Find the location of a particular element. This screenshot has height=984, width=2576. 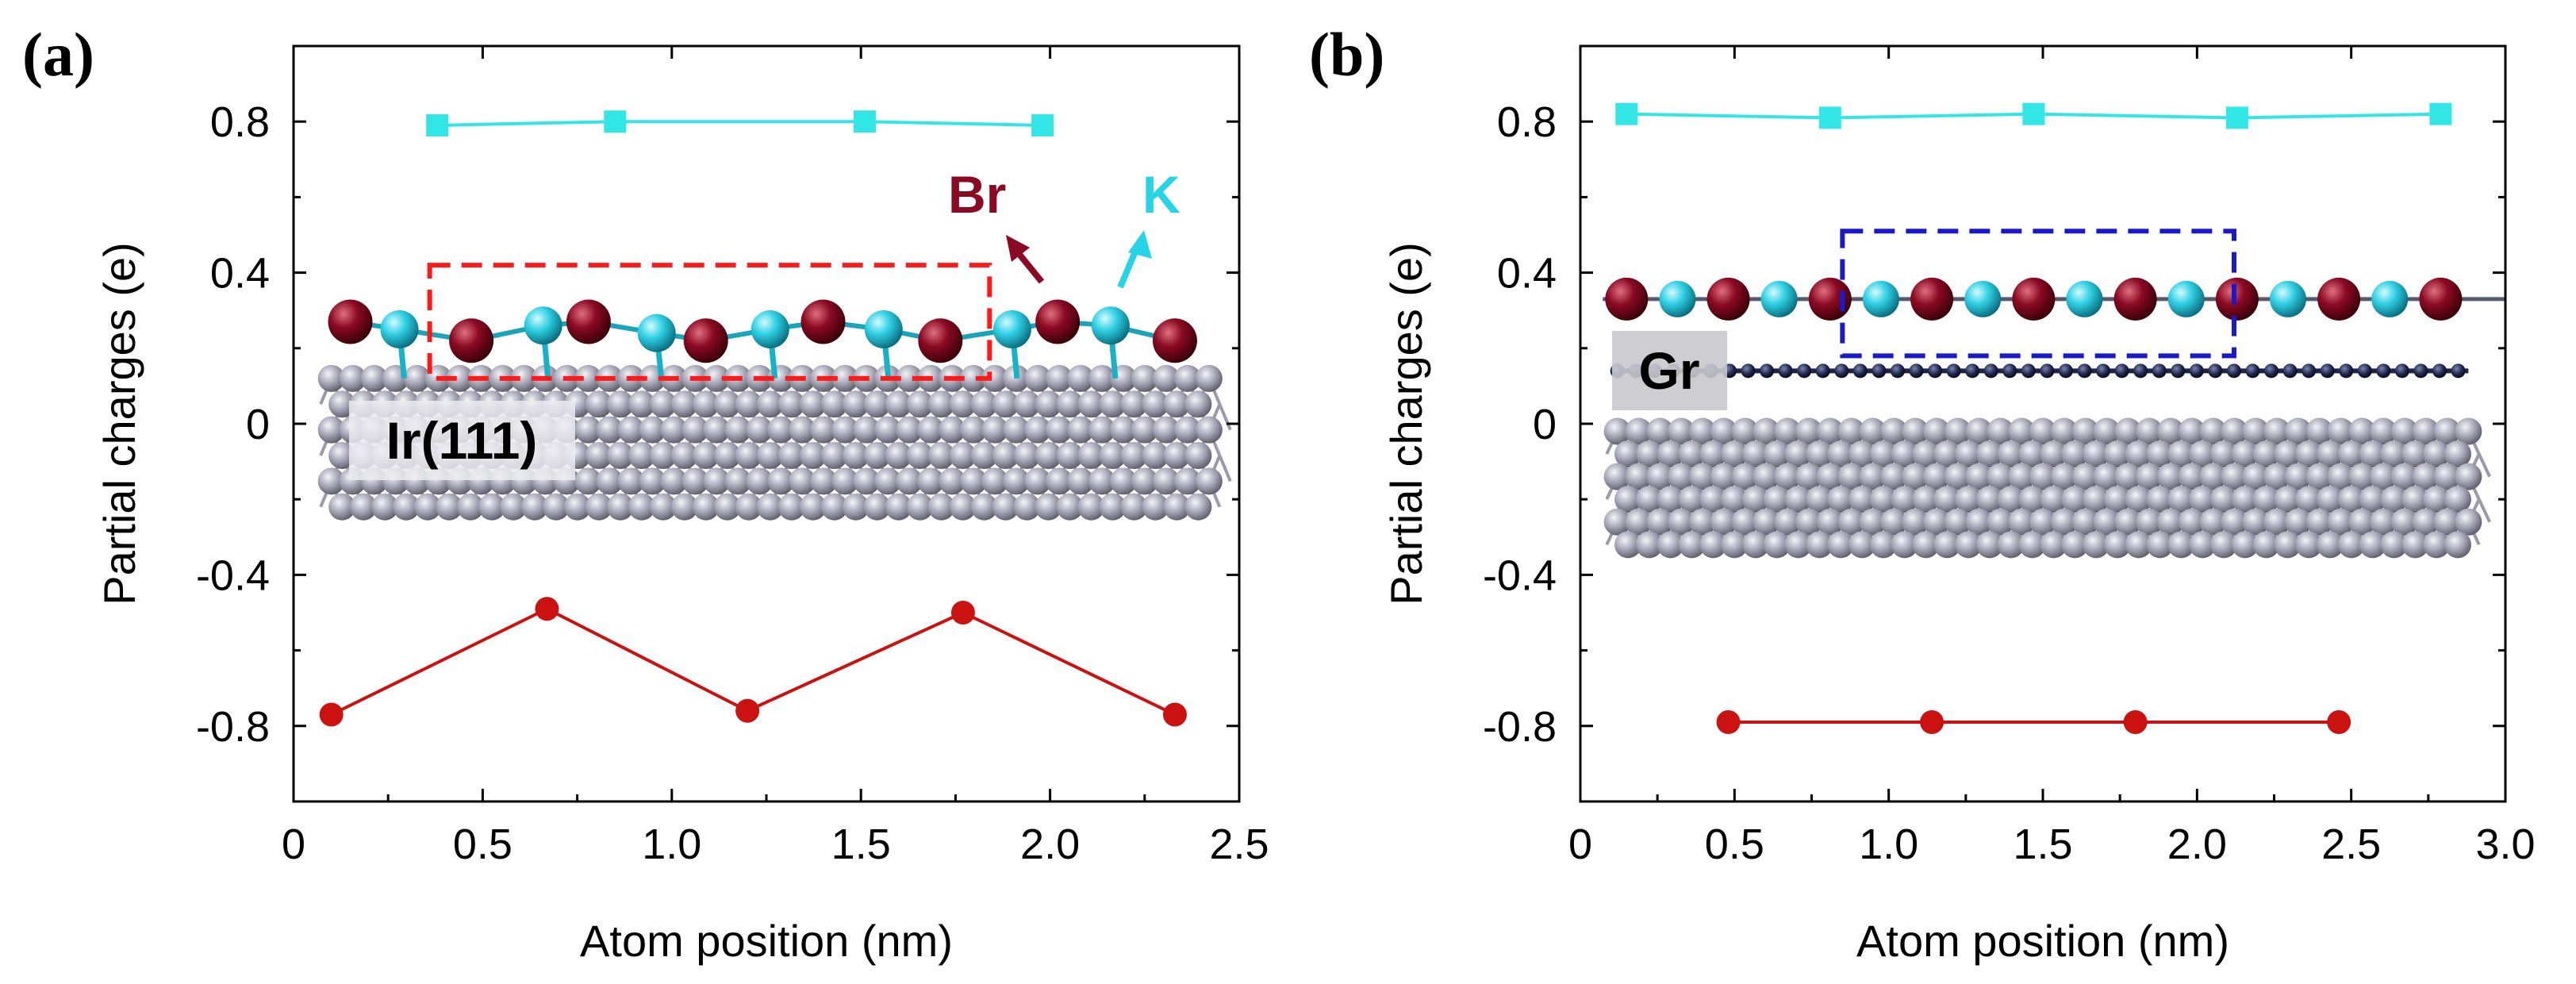

y-tick-label: 0.8 is located at coordinates (240, 122).